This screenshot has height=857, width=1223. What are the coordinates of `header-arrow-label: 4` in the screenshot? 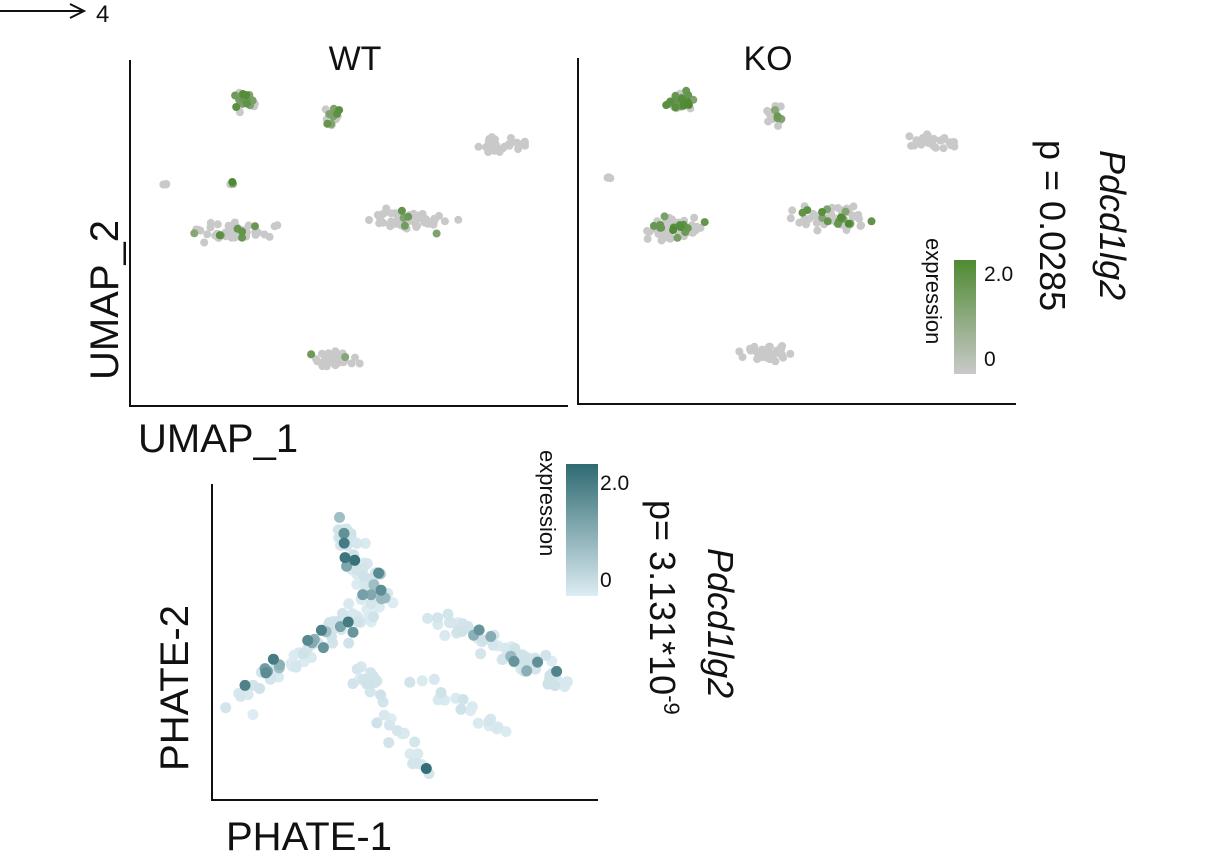 It's located at (102, 14).